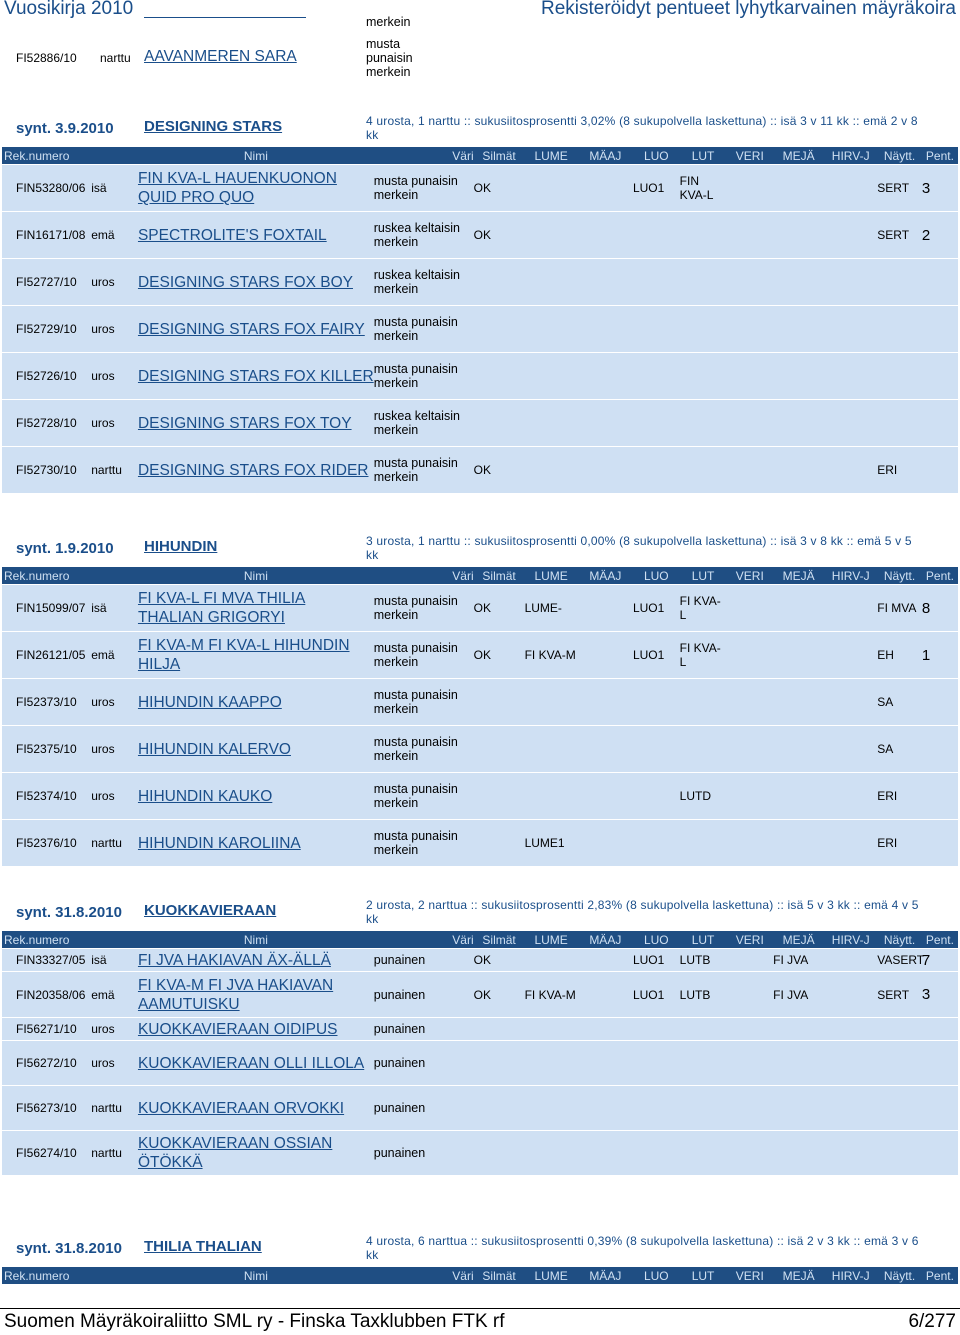 The height and width of the screenshot is (1335, 960). What do you see at coordinates (256, 376) in the screenshot?
I see `dog-name-link: DESIGNING STARS FOX KILLER` at bounding box center [256, 376].